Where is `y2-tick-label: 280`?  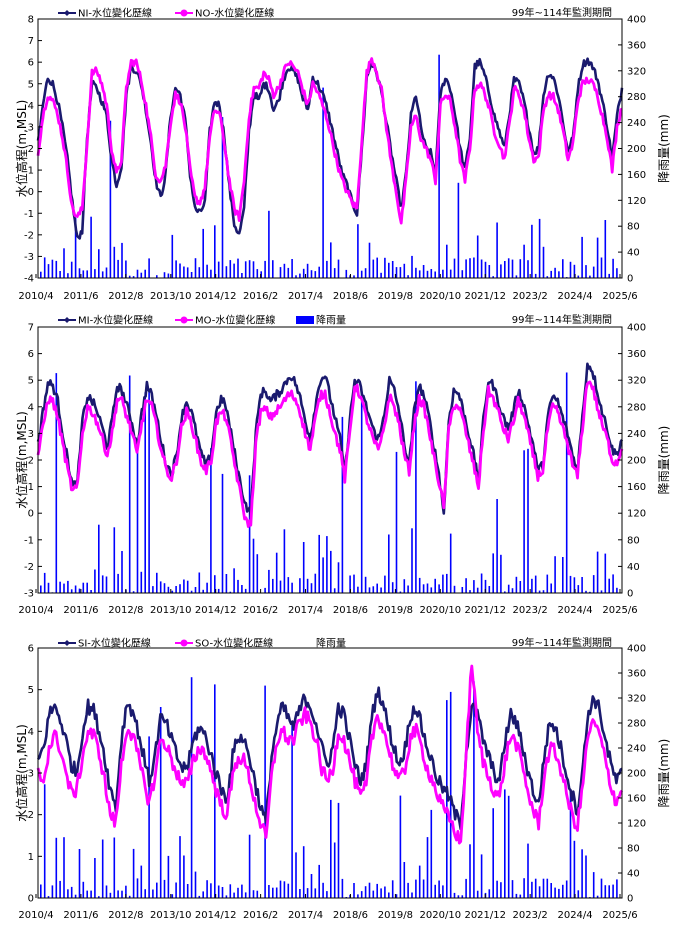
y2-tick-label: 280 is located at coordinates (636, 407).